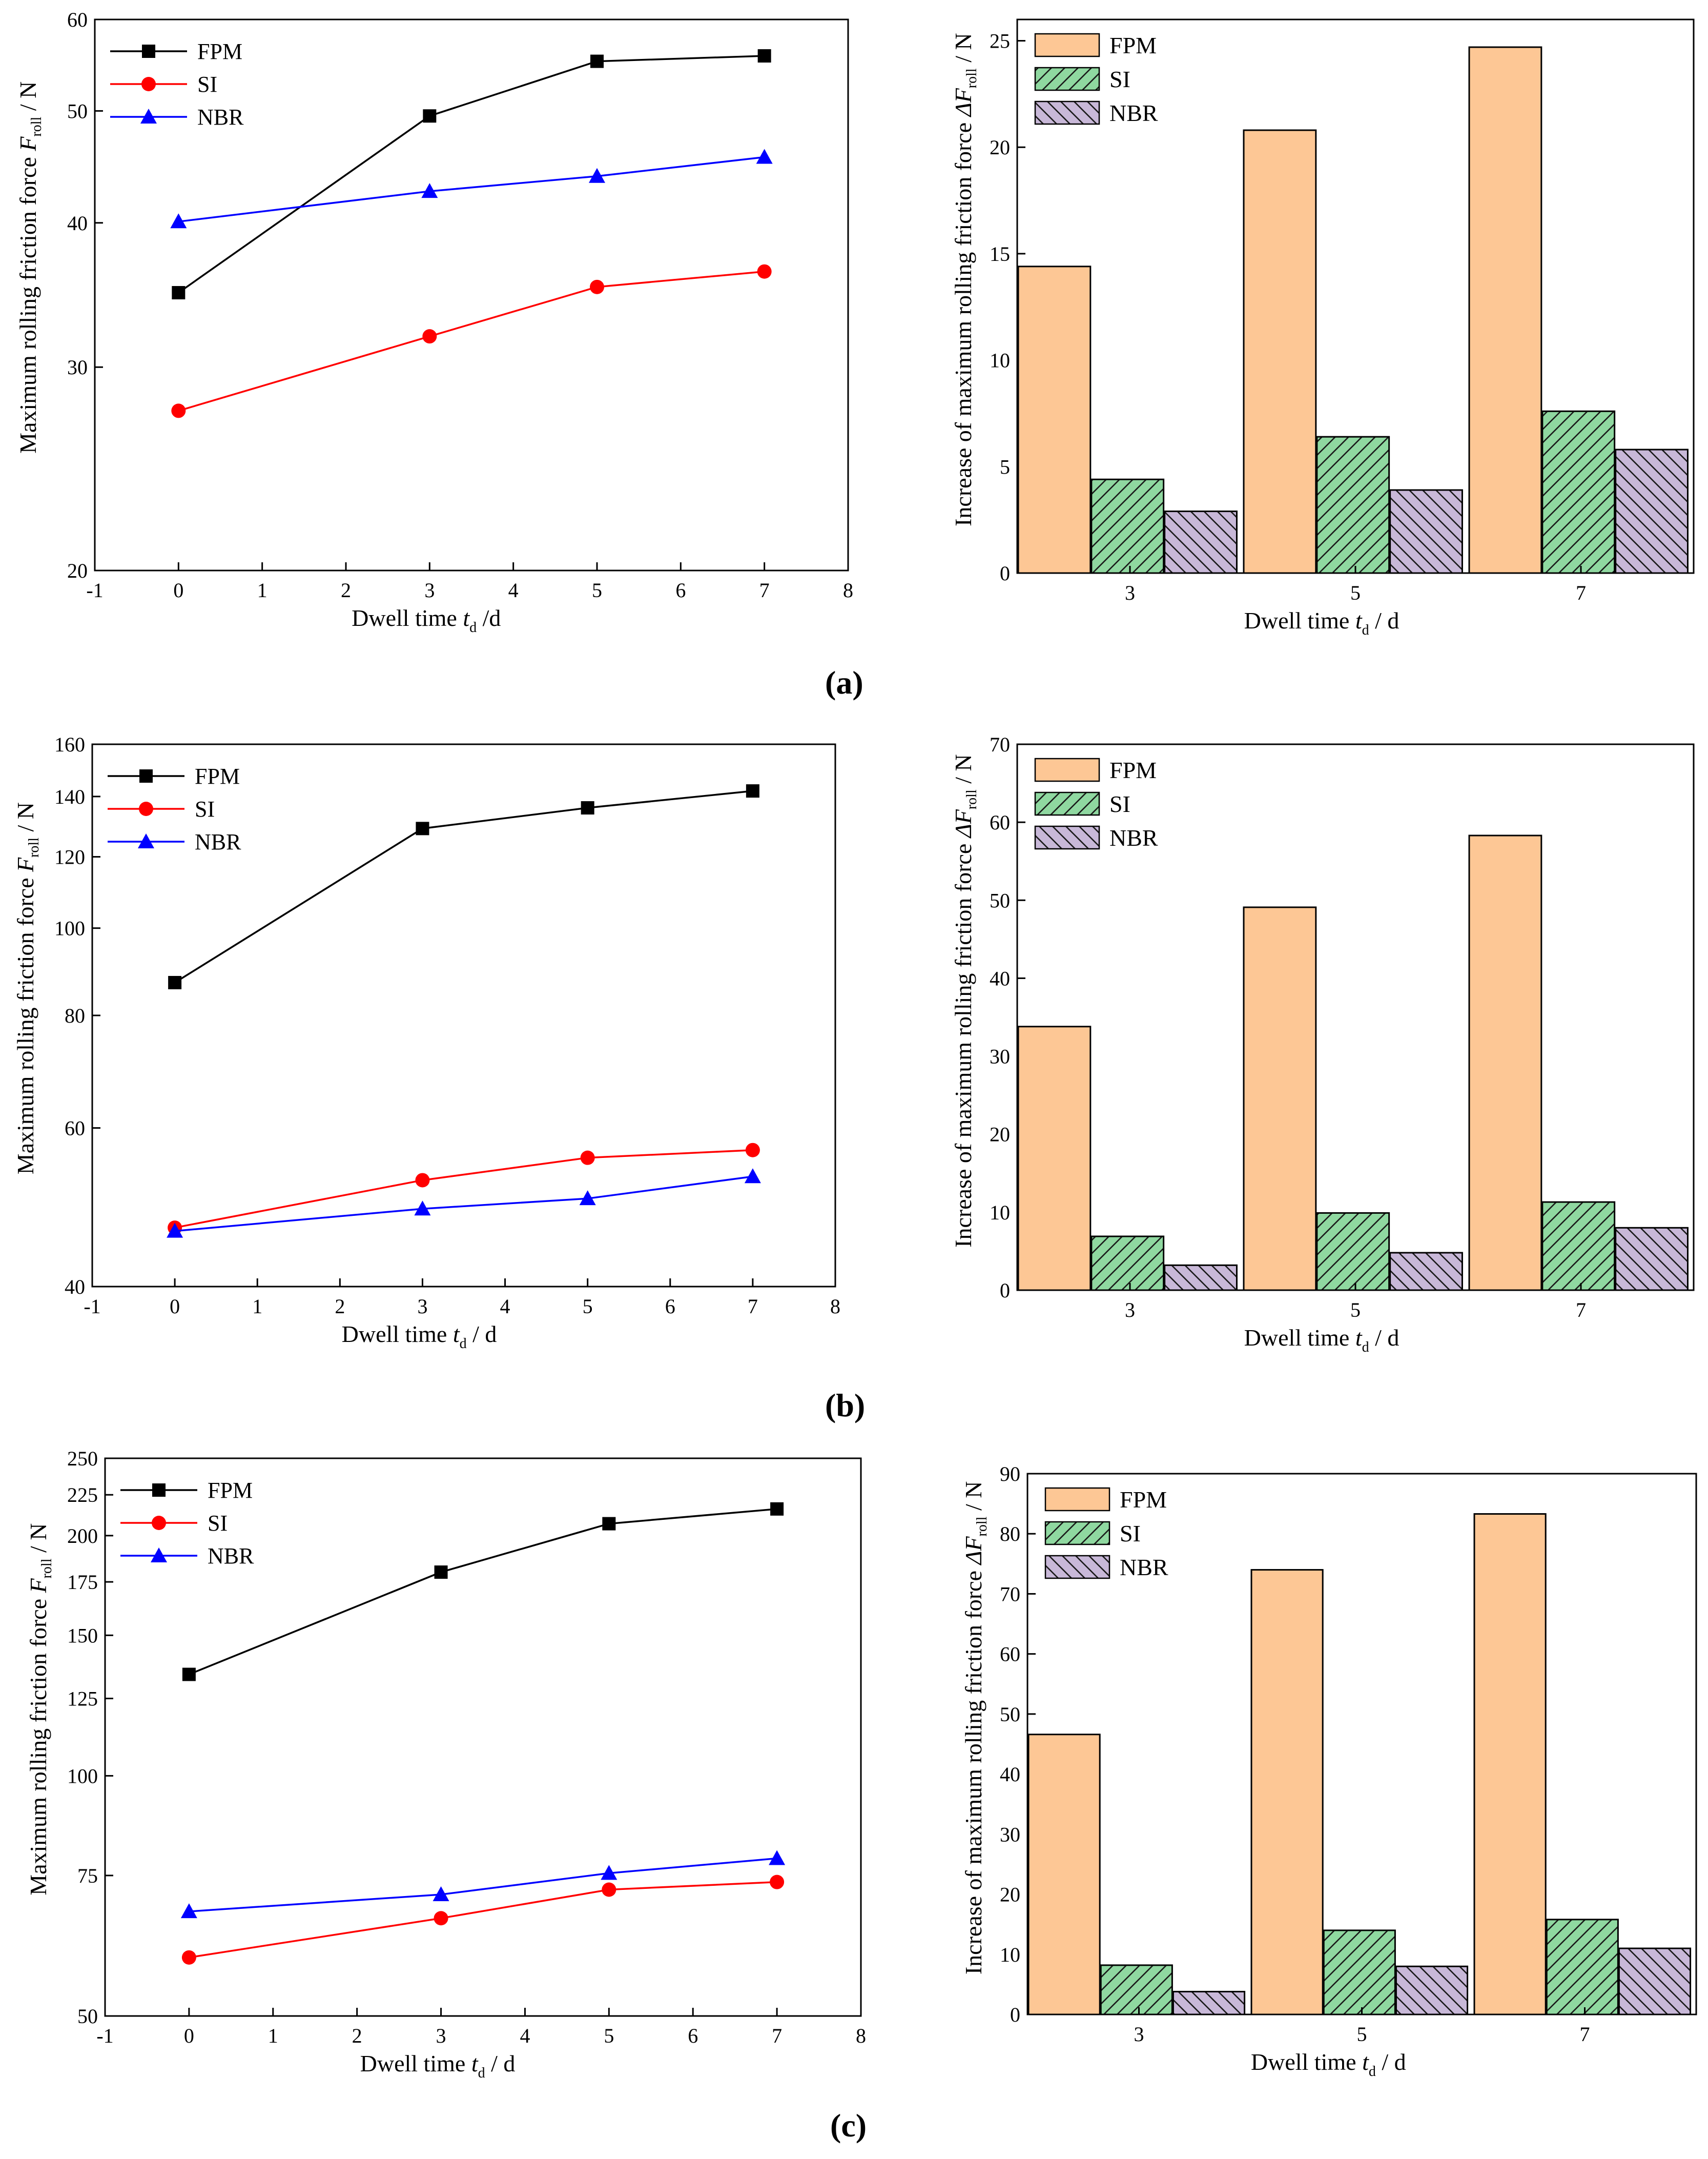 Image resolution: width=1708 pixels, height=2159 pixels. What do you see at coordinates (1067, 45) in the screenshot?
I see `panel-0-bar-legend-swatch` at bounding box center [1067, 45].